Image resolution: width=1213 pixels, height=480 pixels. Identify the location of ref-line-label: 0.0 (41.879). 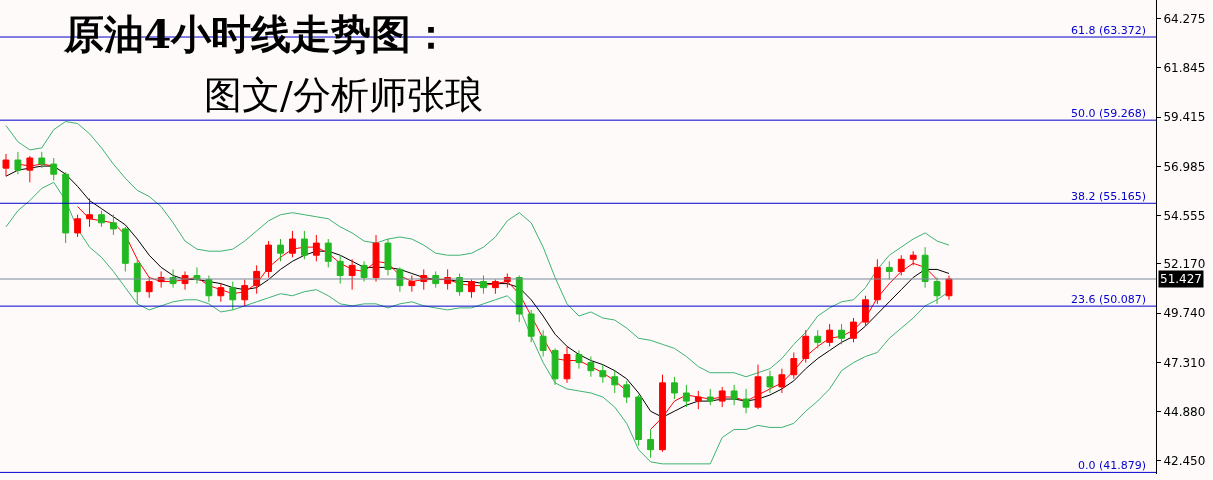
(1112, 465).